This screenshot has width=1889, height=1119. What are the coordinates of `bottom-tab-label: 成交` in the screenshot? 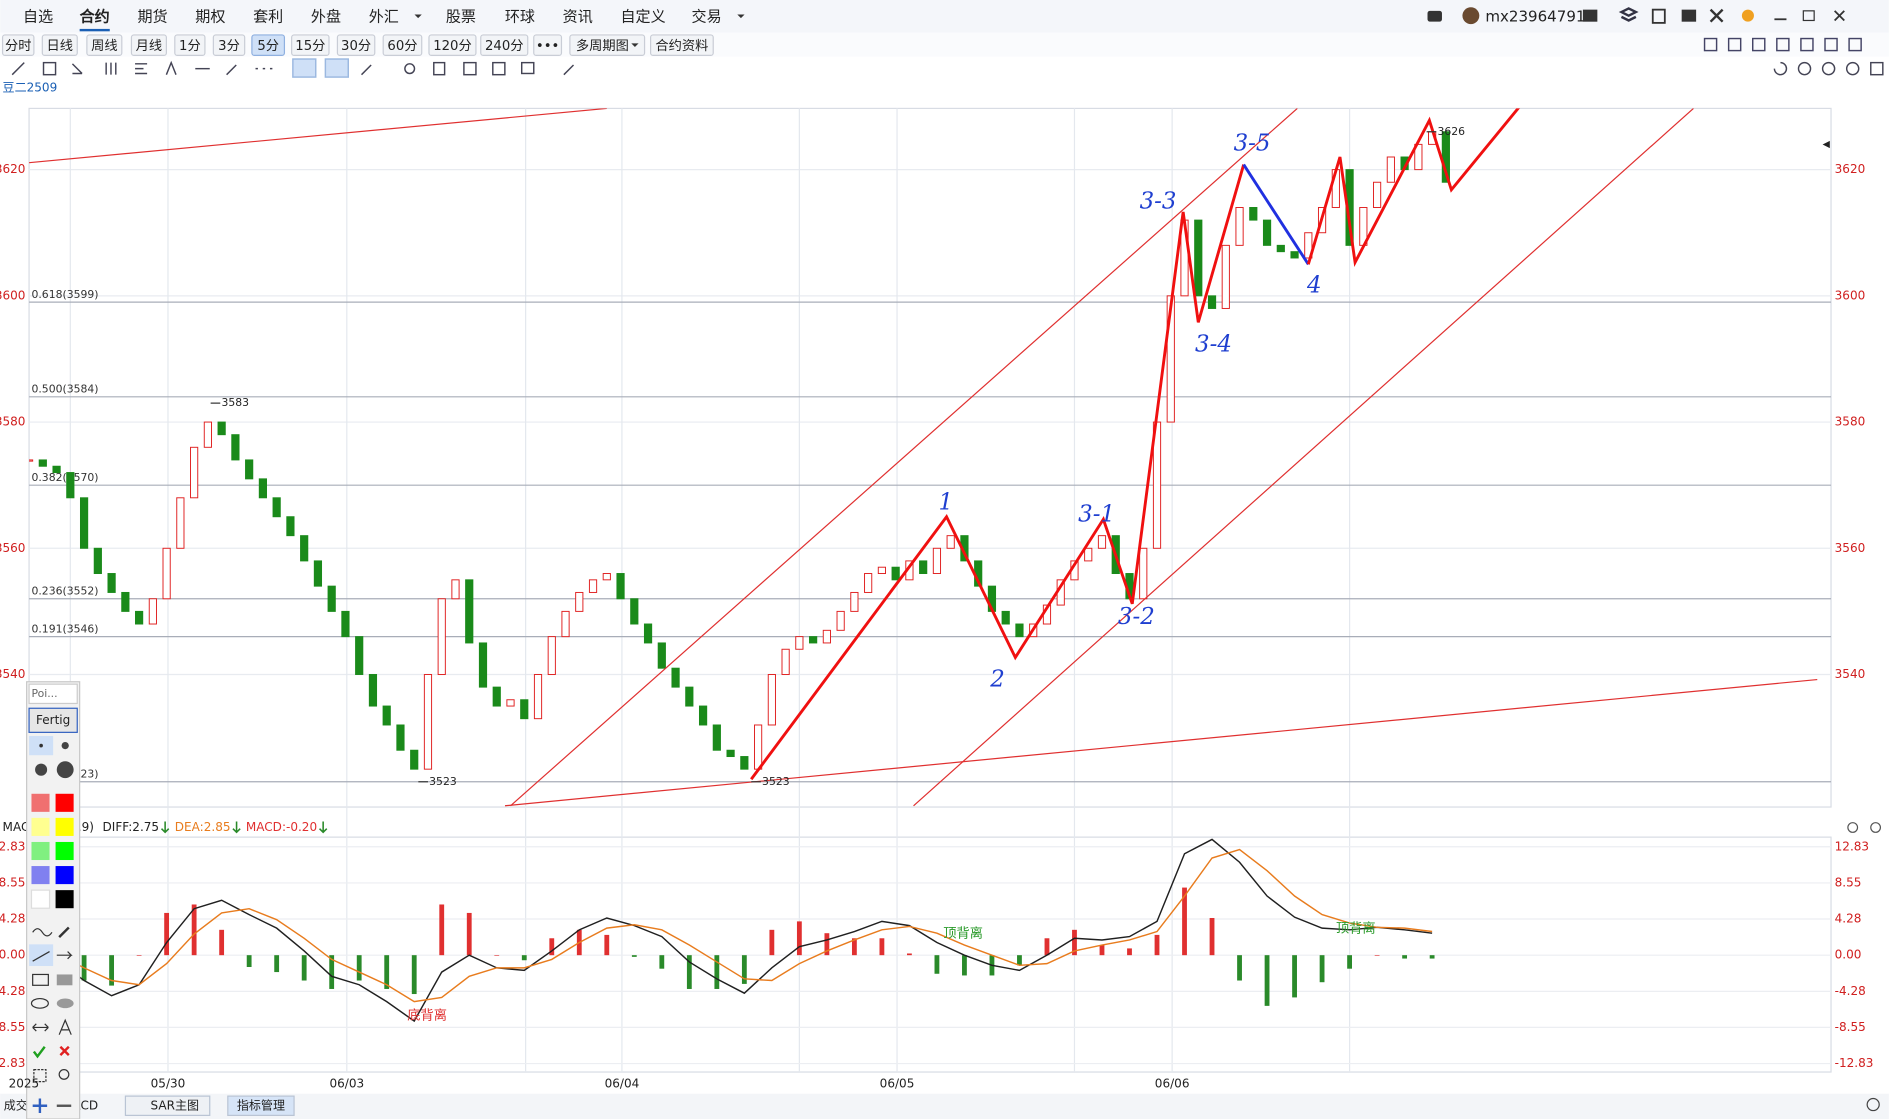 It's located at (16, 1104).